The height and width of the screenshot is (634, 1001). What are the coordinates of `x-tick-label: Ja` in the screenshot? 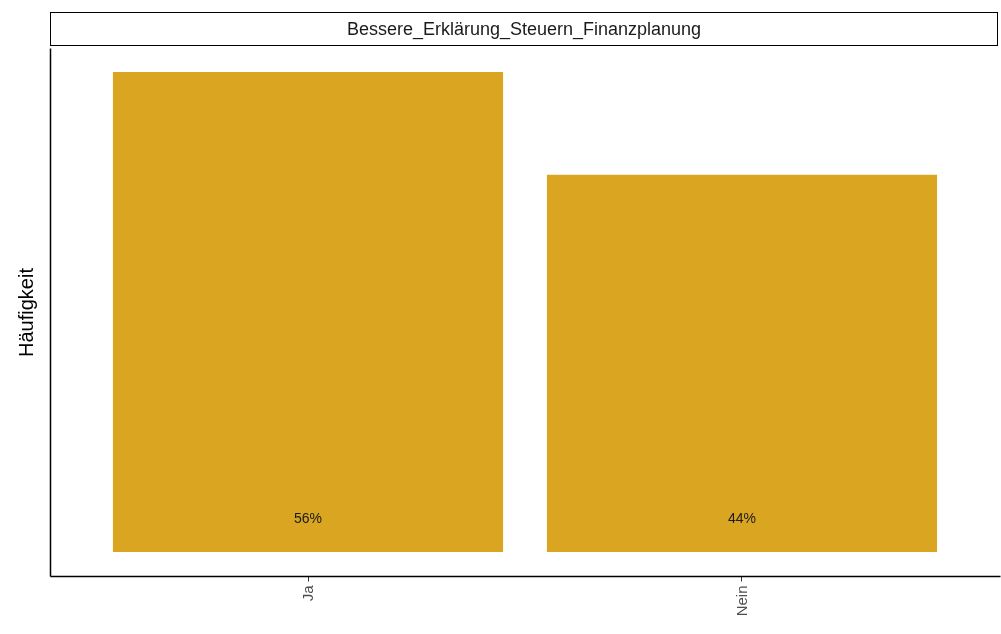 It's located at (308, 593).